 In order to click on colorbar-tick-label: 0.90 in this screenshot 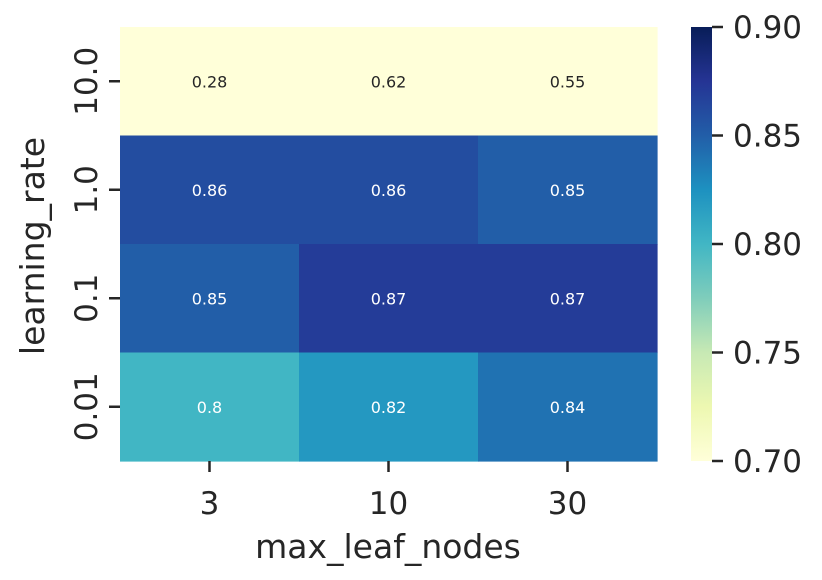, I will do `click(767, 28)`.